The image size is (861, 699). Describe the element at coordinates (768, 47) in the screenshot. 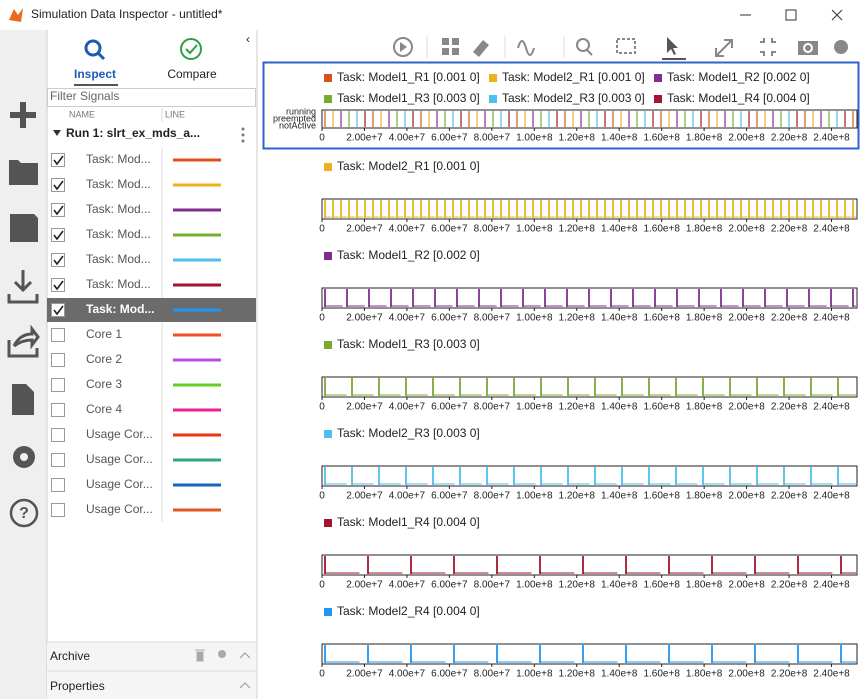

I see `fullscreen-button` at that location.